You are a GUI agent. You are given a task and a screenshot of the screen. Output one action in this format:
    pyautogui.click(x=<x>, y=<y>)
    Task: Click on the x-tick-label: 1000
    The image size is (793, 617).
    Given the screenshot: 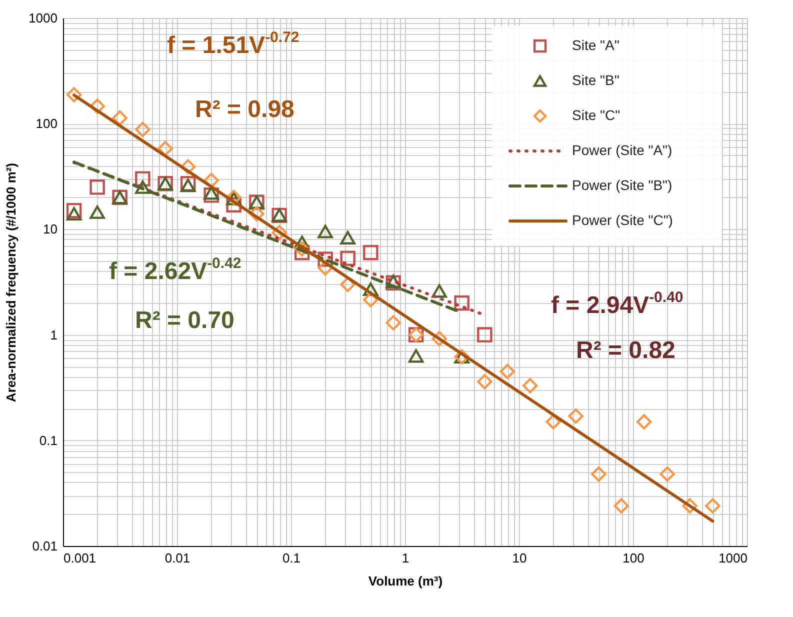 What is the action you would take?
    pyautogui.click(x=733, y=558)
    